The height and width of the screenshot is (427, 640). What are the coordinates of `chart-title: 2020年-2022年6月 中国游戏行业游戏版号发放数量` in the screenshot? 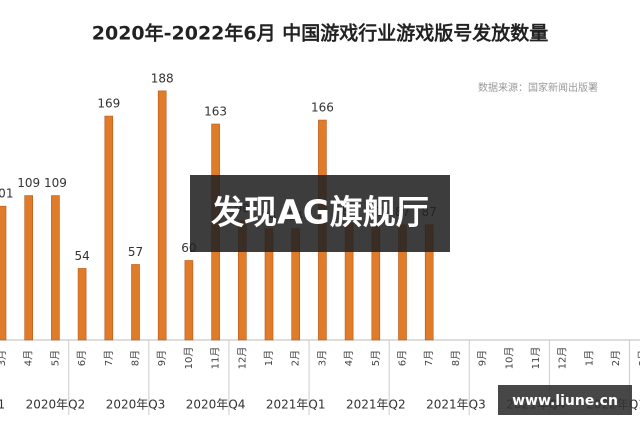 It's located at (320, 33).